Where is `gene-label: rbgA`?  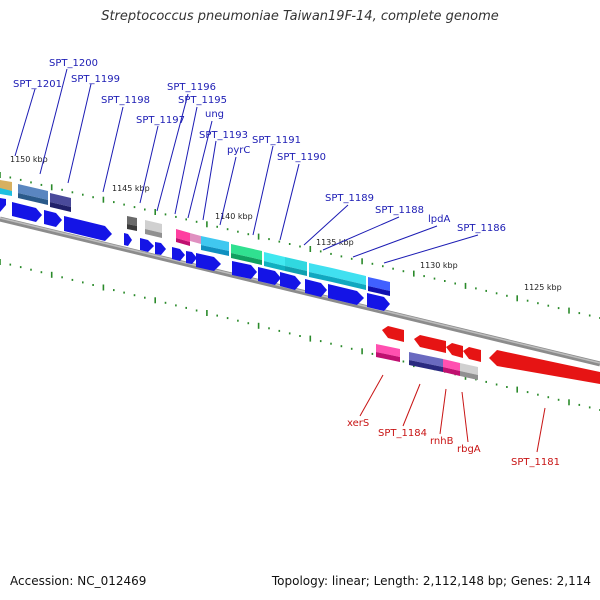
gene-label: rbgA is located at coordinates (469, 449).